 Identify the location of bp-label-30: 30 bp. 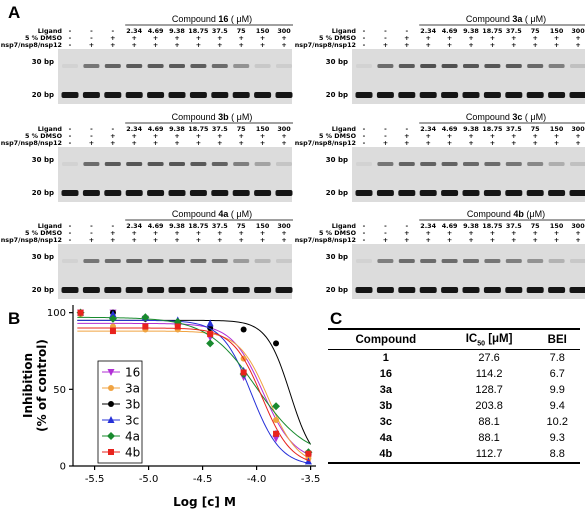
(337, 257).